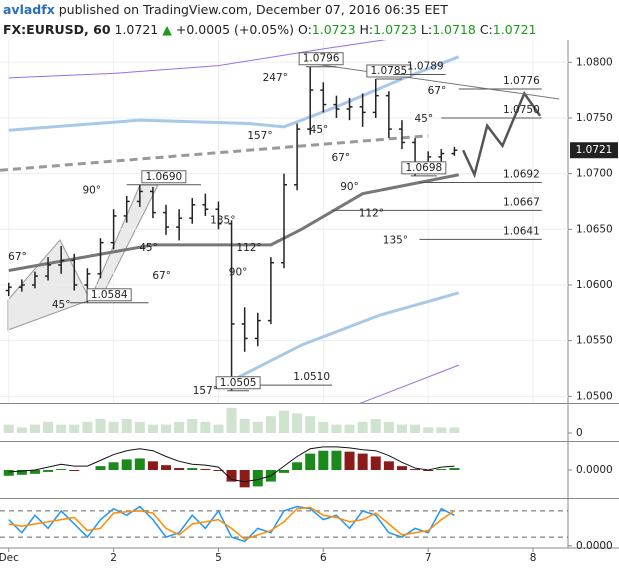  Describe the element at coordinates (425, 67) in the screenshot. I see `level-label: 1.0789` at that location.